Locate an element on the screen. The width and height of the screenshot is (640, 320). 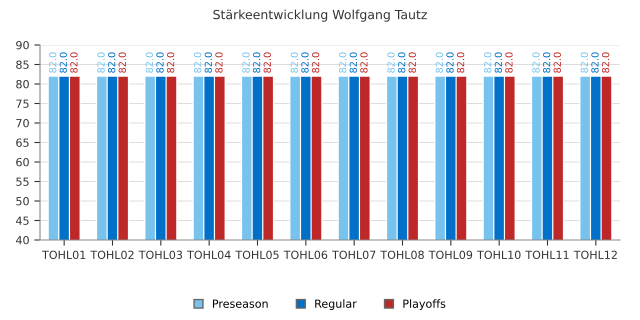
chart-title: Stärkeentwicklung Wolfgang Tautz is located at coordinates (320, 16).